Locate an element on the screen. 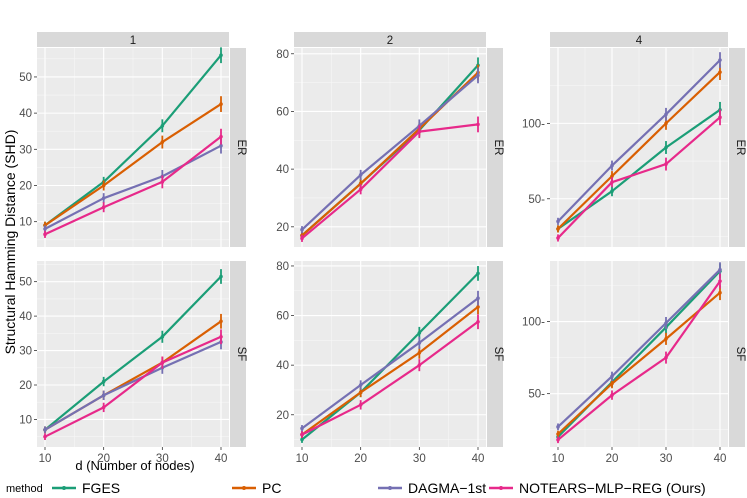 This screenshot has height=498, width=747. legend-entry-0: FGES is located at coordinates (86, 488).